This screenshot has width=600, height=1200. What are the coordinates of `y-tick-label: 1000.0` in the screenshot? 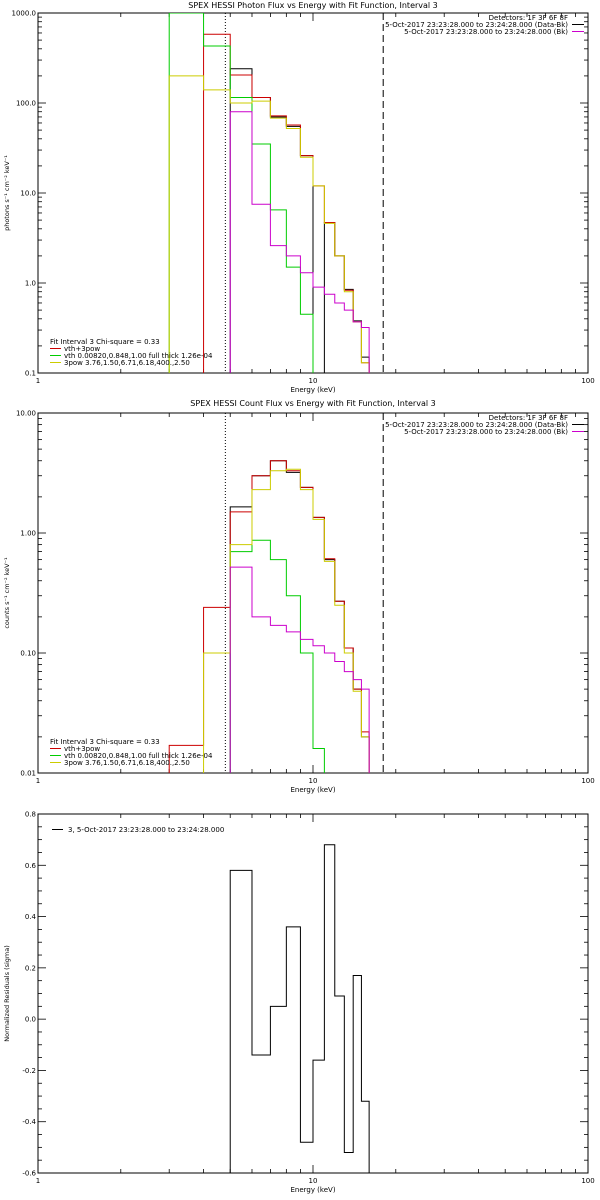 It's located at (24, 14).